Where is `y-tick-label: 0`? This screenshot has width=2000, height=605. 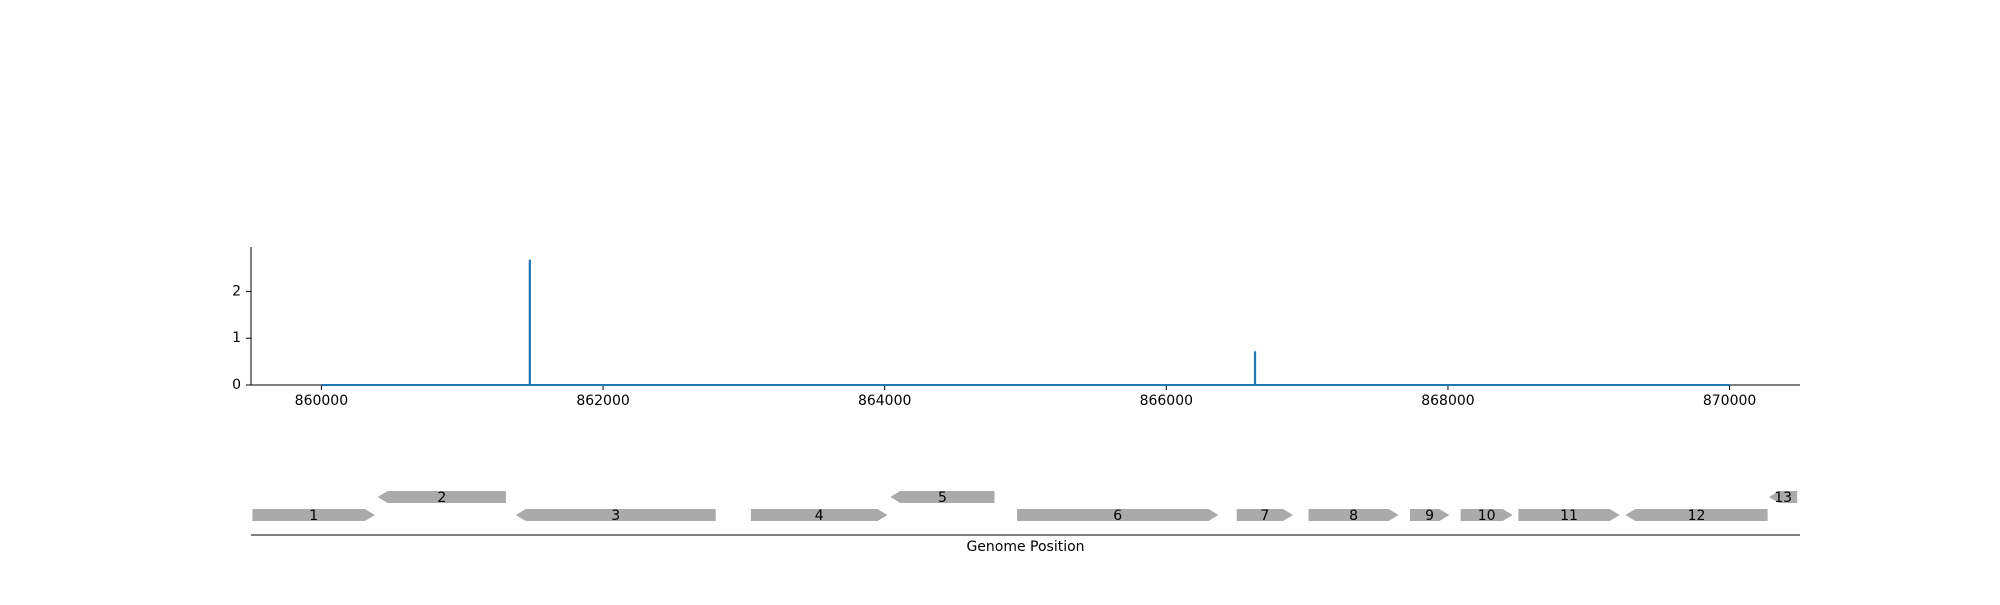
y-tick-label: 0 is located at coordinates (236, 385).